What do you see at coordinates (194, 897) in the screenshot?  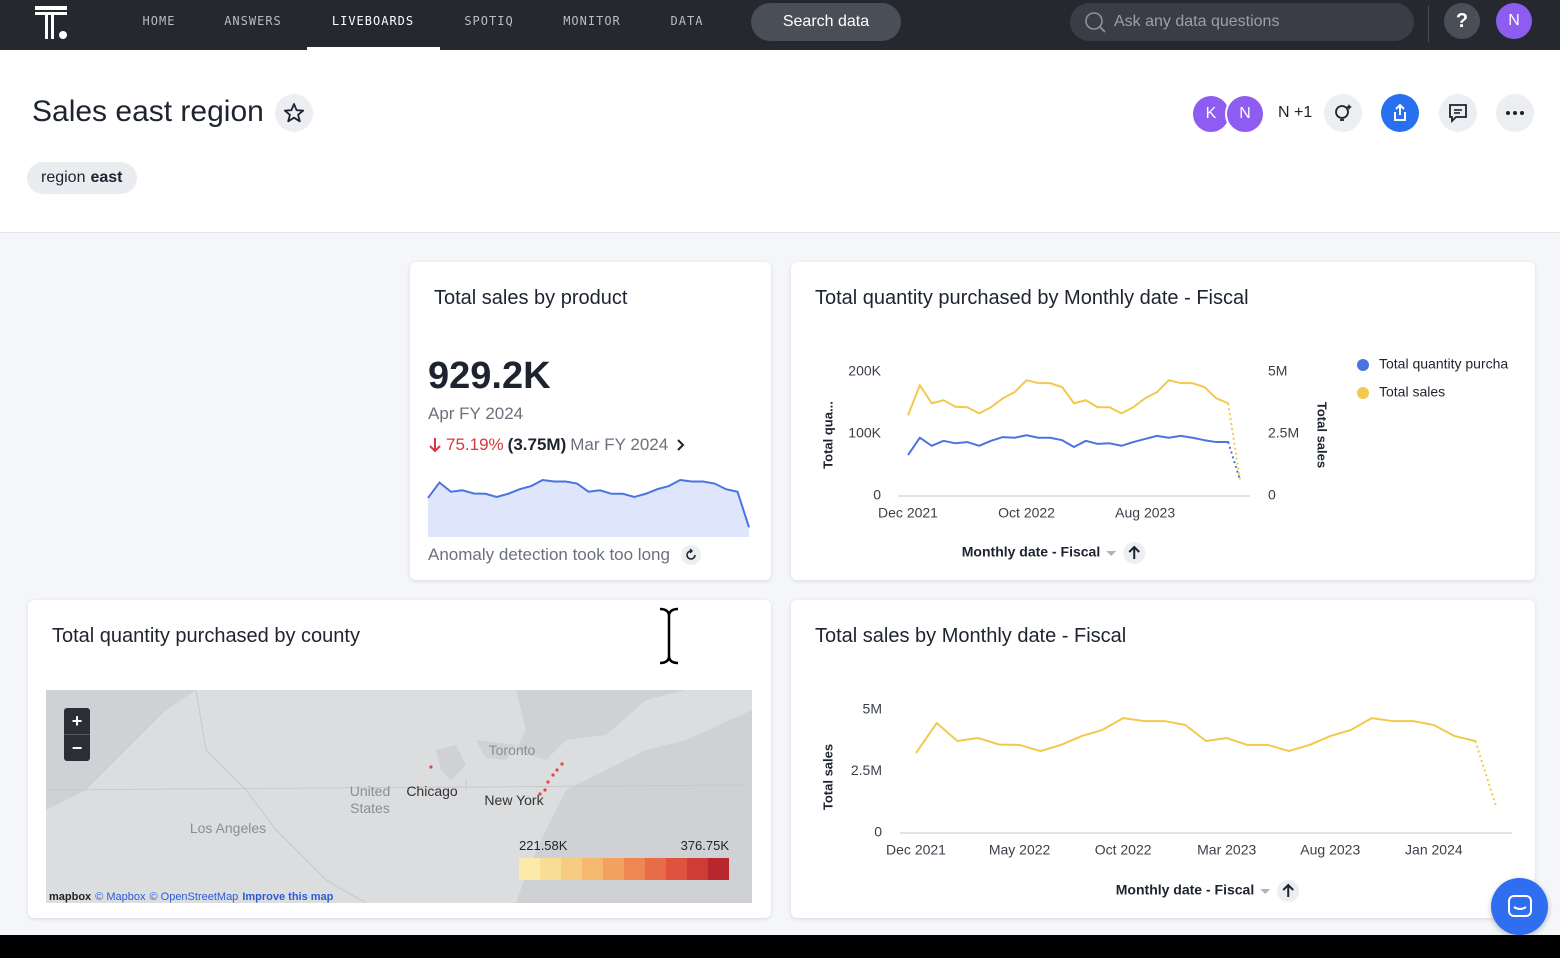 I see `attribution-item: © OpenStreetMap` at bounding box center [194, 897].